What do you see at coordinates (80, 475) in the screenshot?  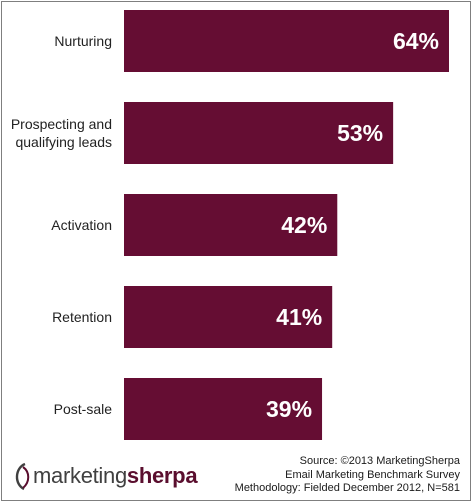 I see `logo-word-marketing: marketing` at bounding box center [80, 475].